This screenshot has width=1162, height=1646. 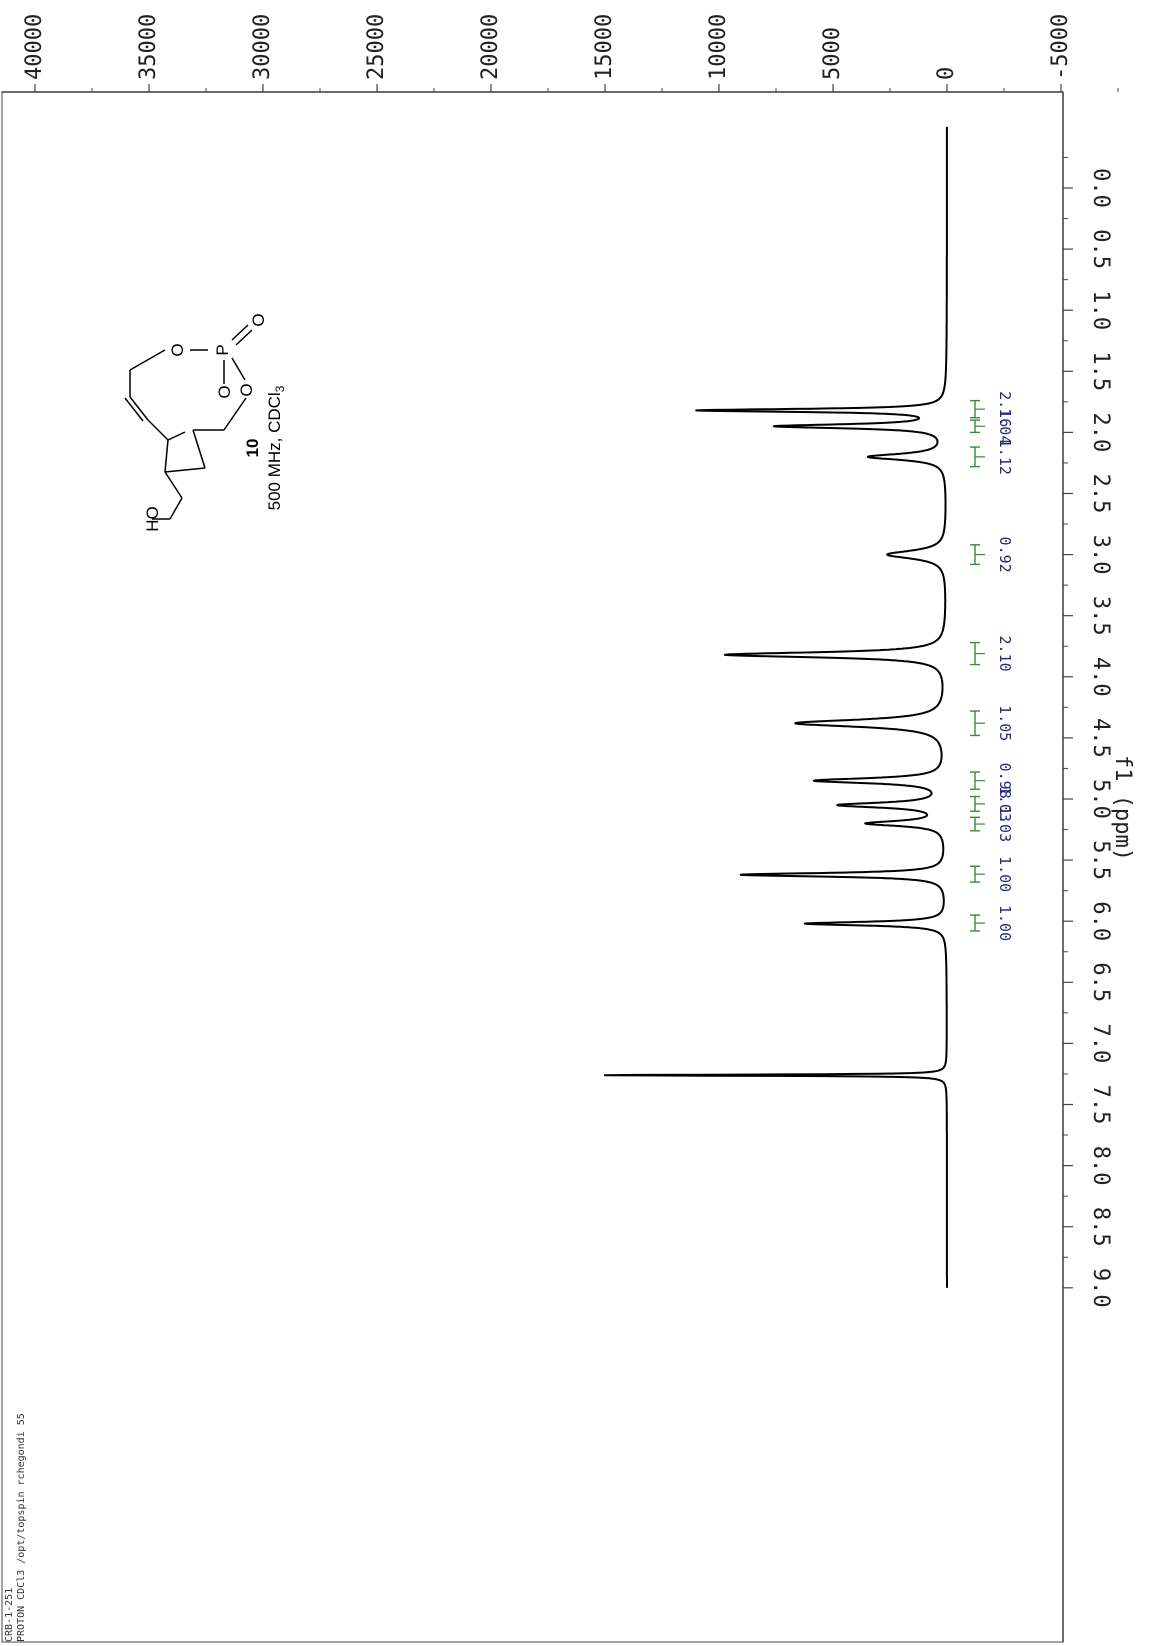 What do you see at coordinates (1100, 799) in the screenshot?
I see `ppm-tick-label: 5.0` at bounding box center [1100, 799].